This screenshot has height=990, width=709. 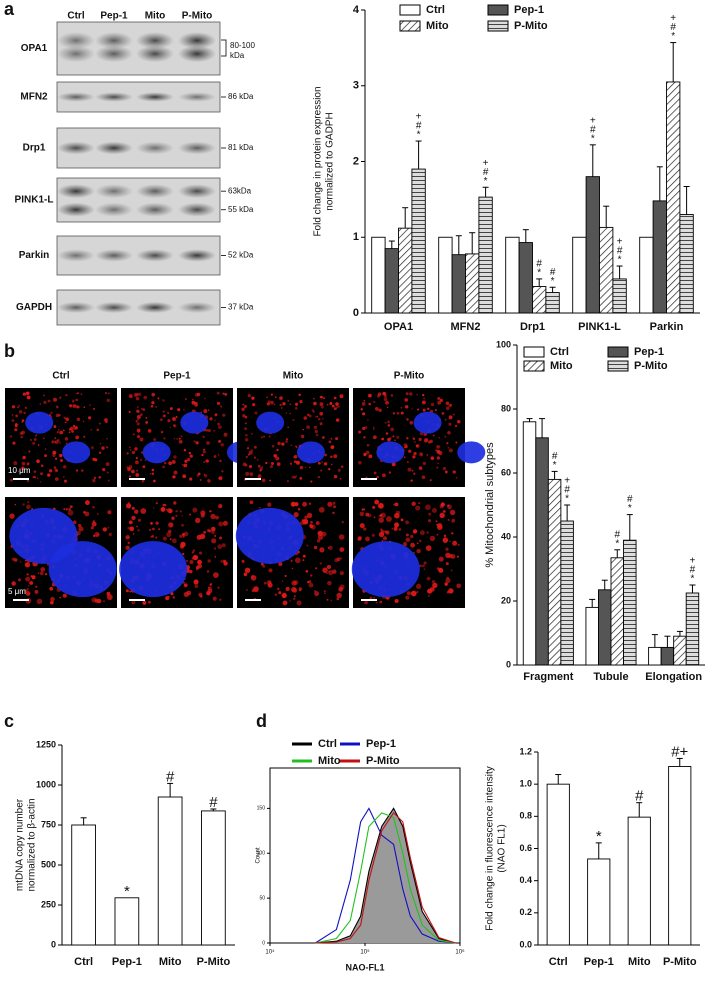 What do you see at coordinates (83, 962) in the screenshot?
I see `x-tick-label: Ctrl` at bounding box center [83, 962].